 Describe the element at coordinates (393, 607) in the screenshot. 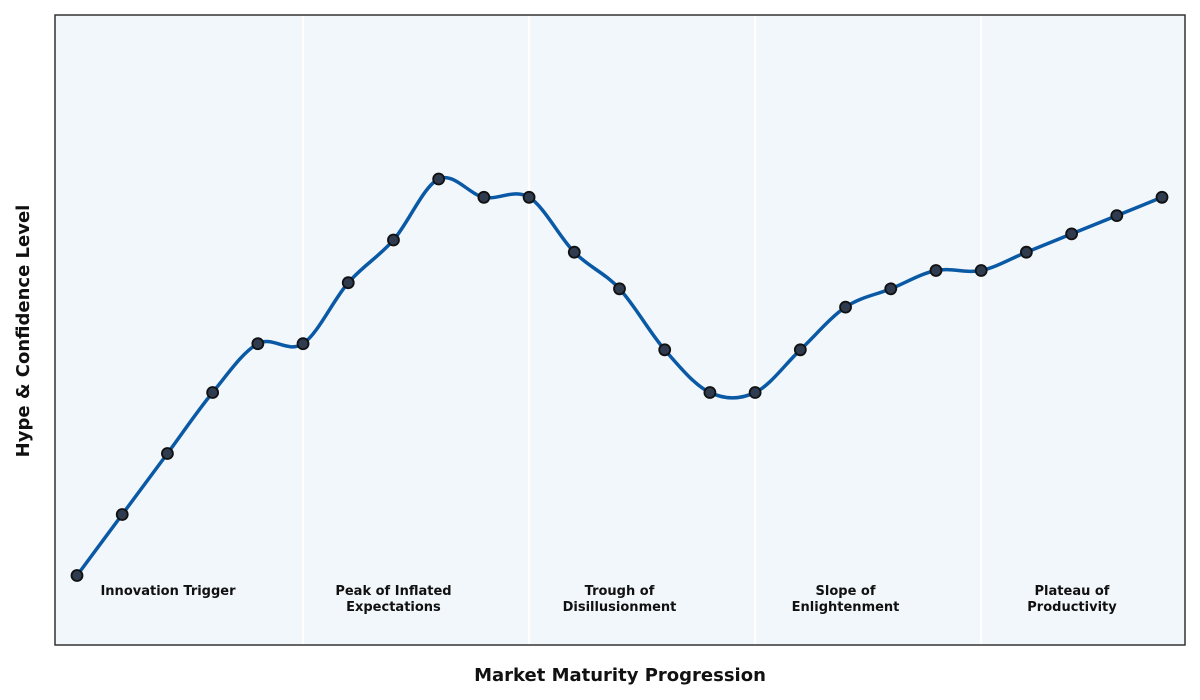

I see `phase-label-line: Expectations` at that location.